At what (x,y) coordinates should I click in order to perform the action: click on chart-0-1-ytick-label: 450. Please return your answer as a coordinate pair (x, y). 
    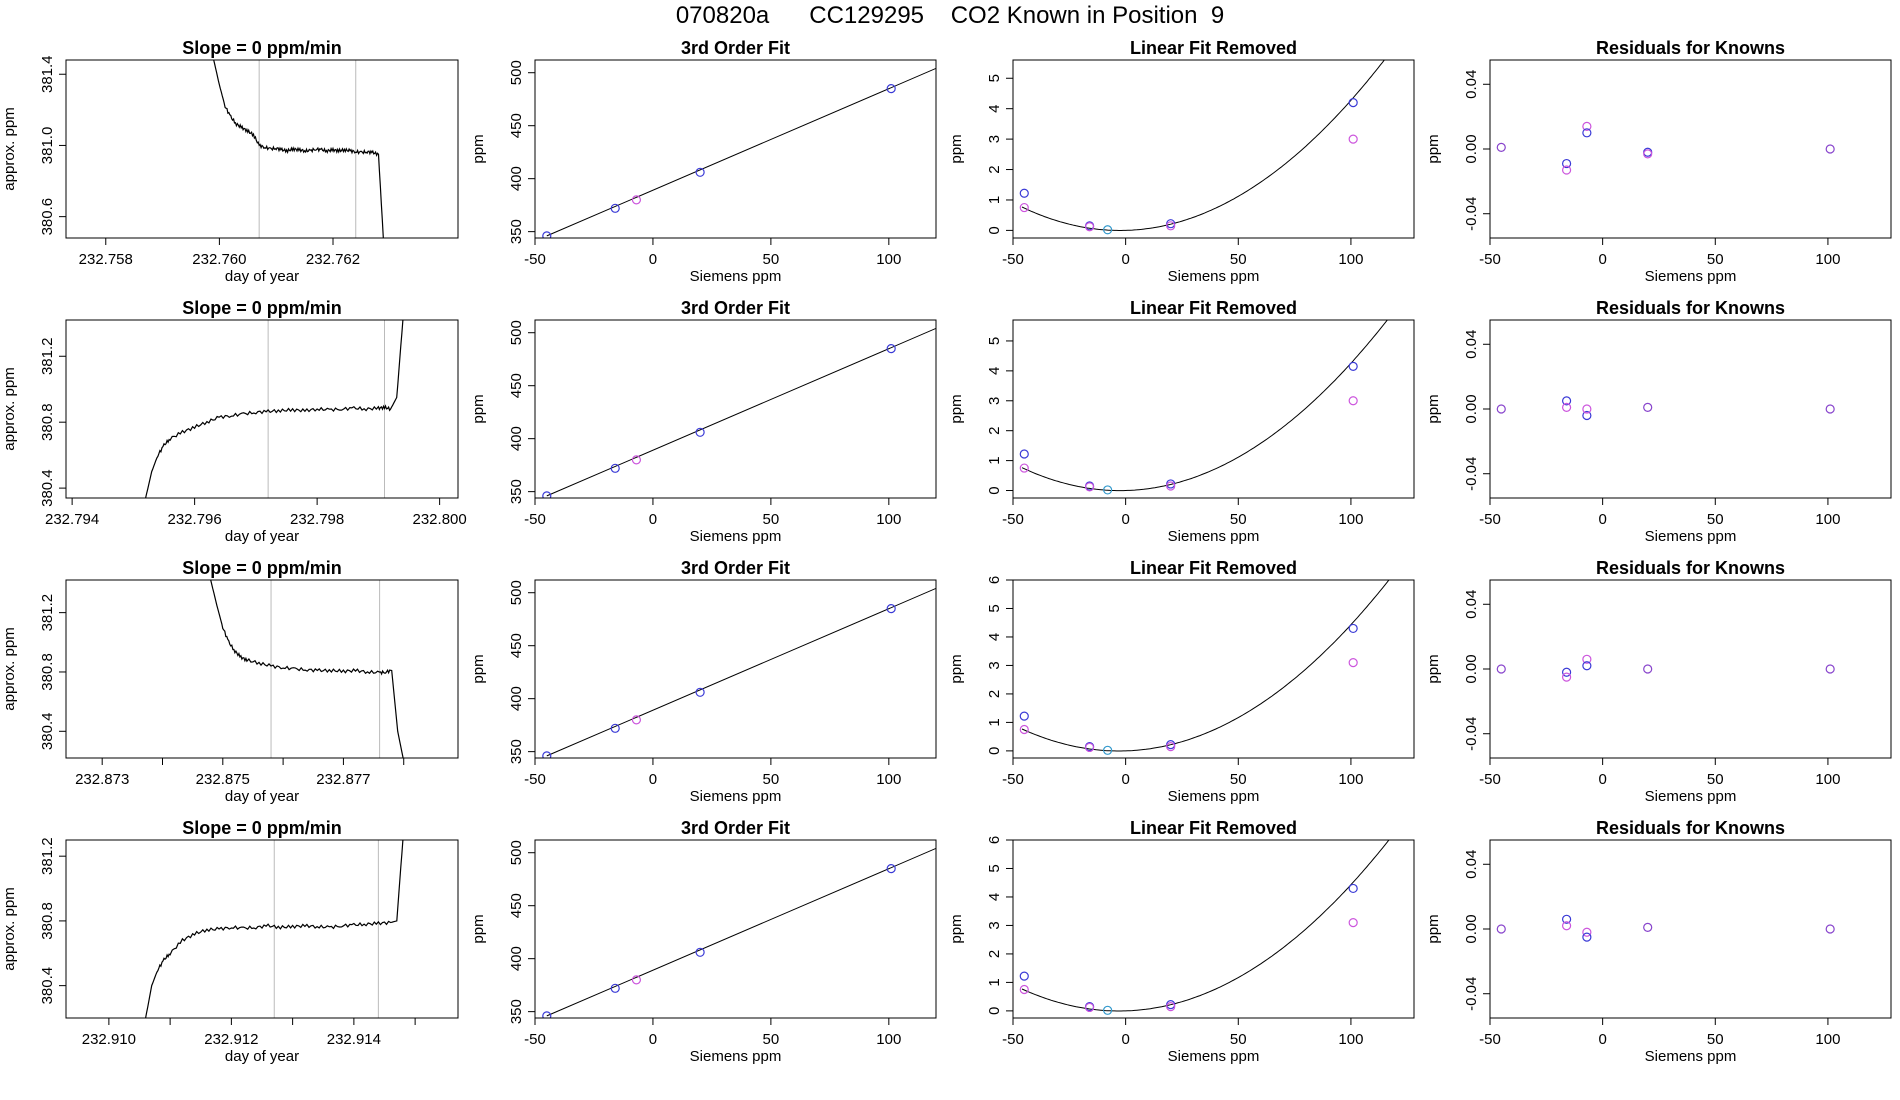
    Looking at the image, I should click on (516, 125).